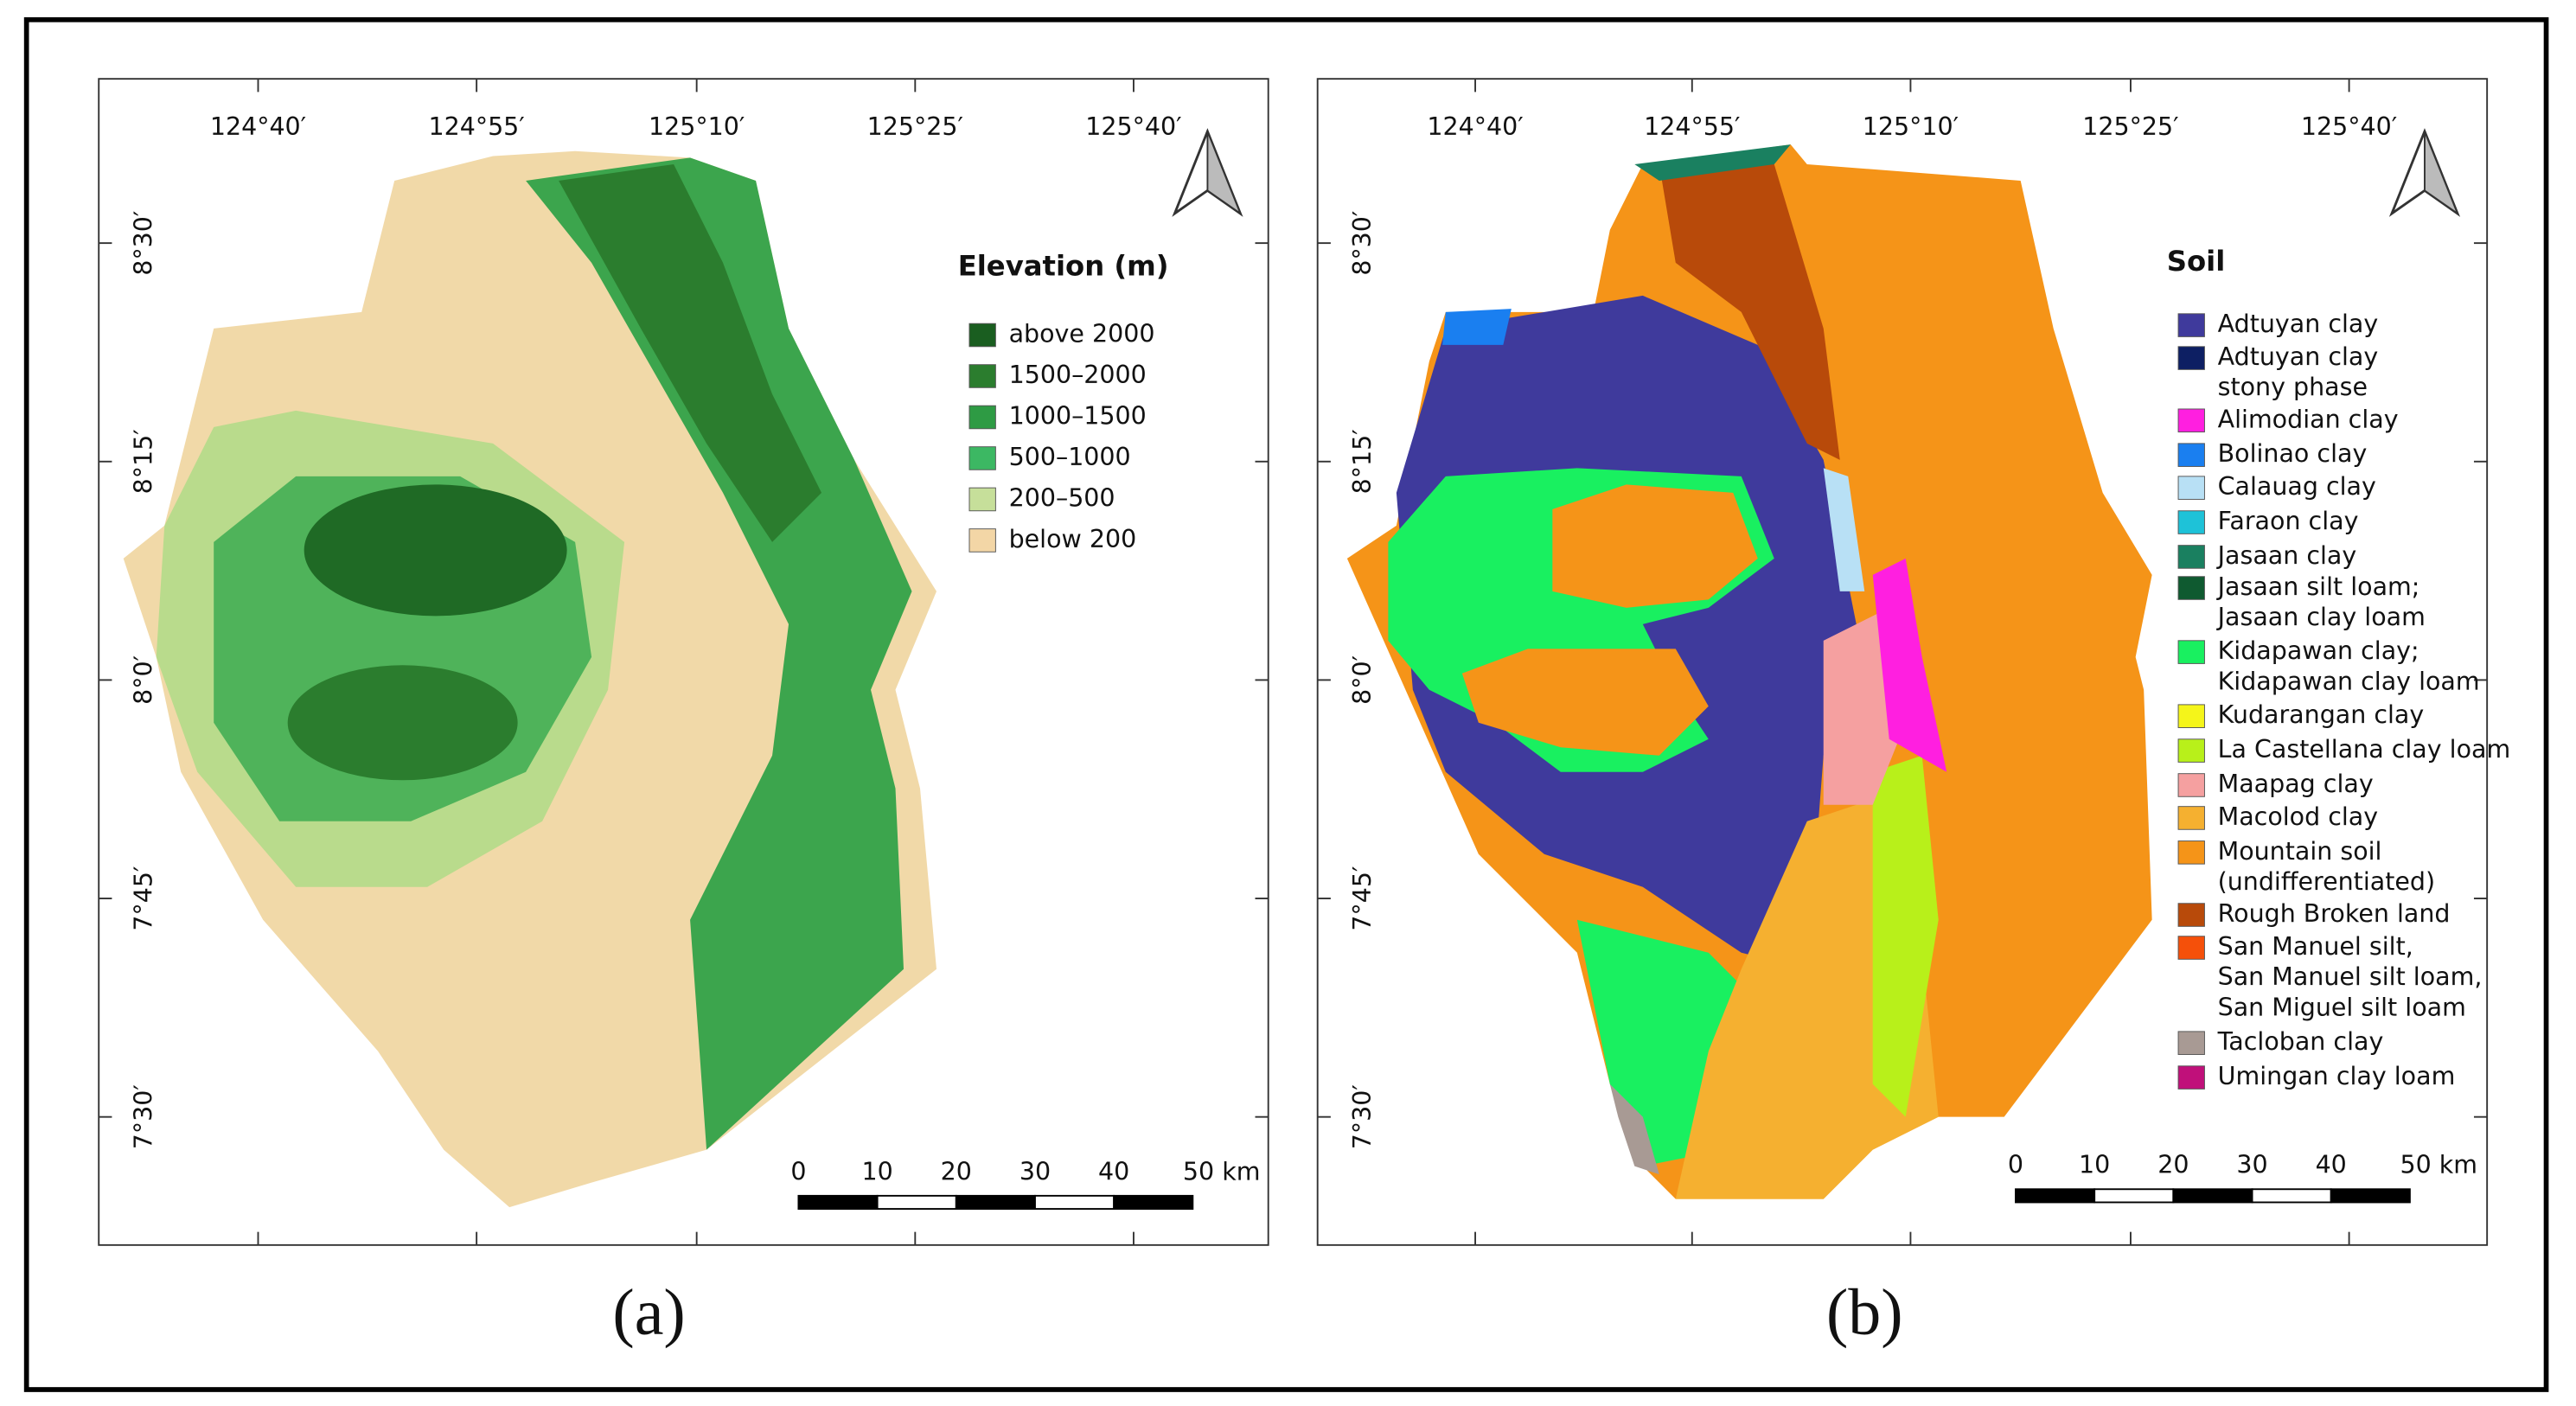  What do you see at coordinates (1078, 415) in the screenshot?
I see `legend-label: 1000–1500` at bounding box center [1078, 415].